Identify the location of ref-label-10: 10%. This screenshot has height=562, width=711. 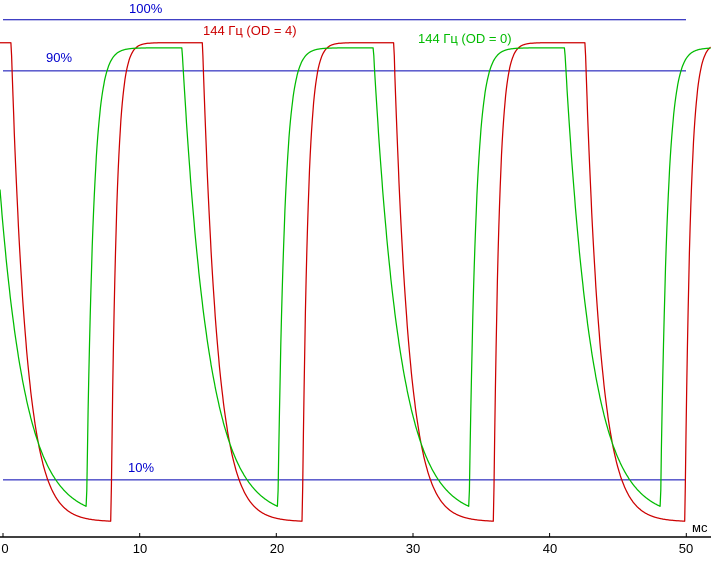
(141, 467).